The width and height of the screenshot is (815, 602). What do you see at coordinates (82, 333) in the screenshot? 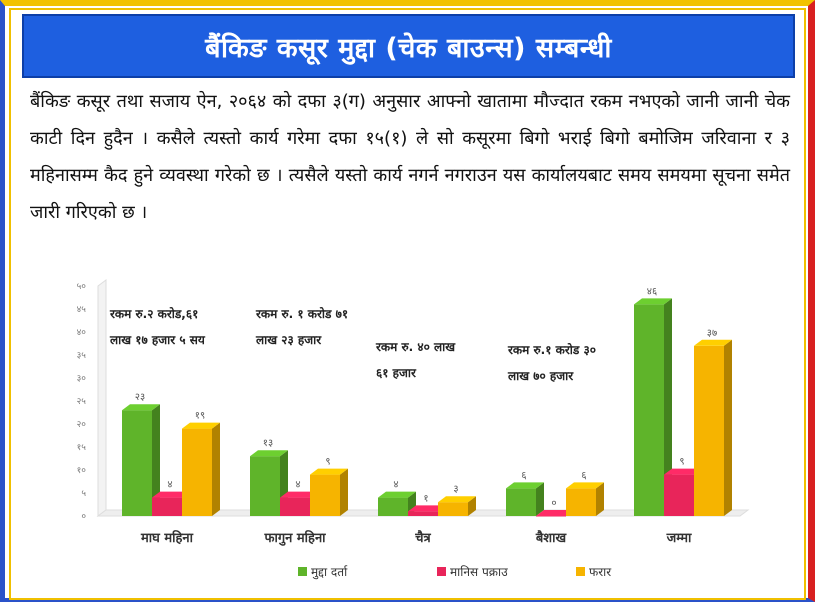
I see `y-tick-label: ४०` at bounding box center [82, 333].